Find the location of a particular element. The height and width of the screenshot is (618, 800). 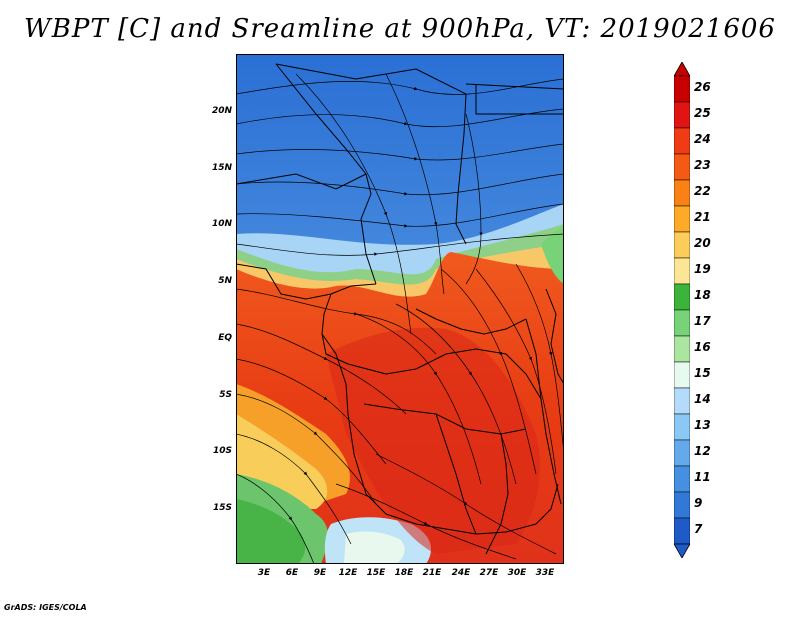

lon-label-15e: 15E is located at coordinates (376, 573).